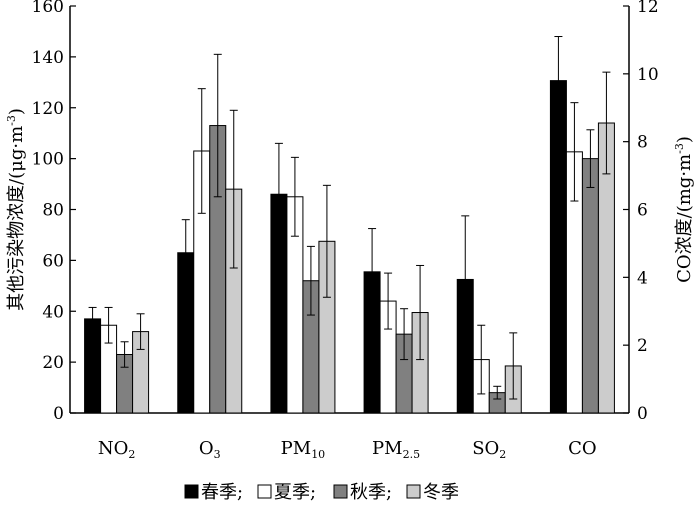 The width and height of the screenshot is (700, 506). What do you see at coordinates (53, 211) in the screenshot?
I see `y-left-tick-label: 80` at bounding box center [53, 211].